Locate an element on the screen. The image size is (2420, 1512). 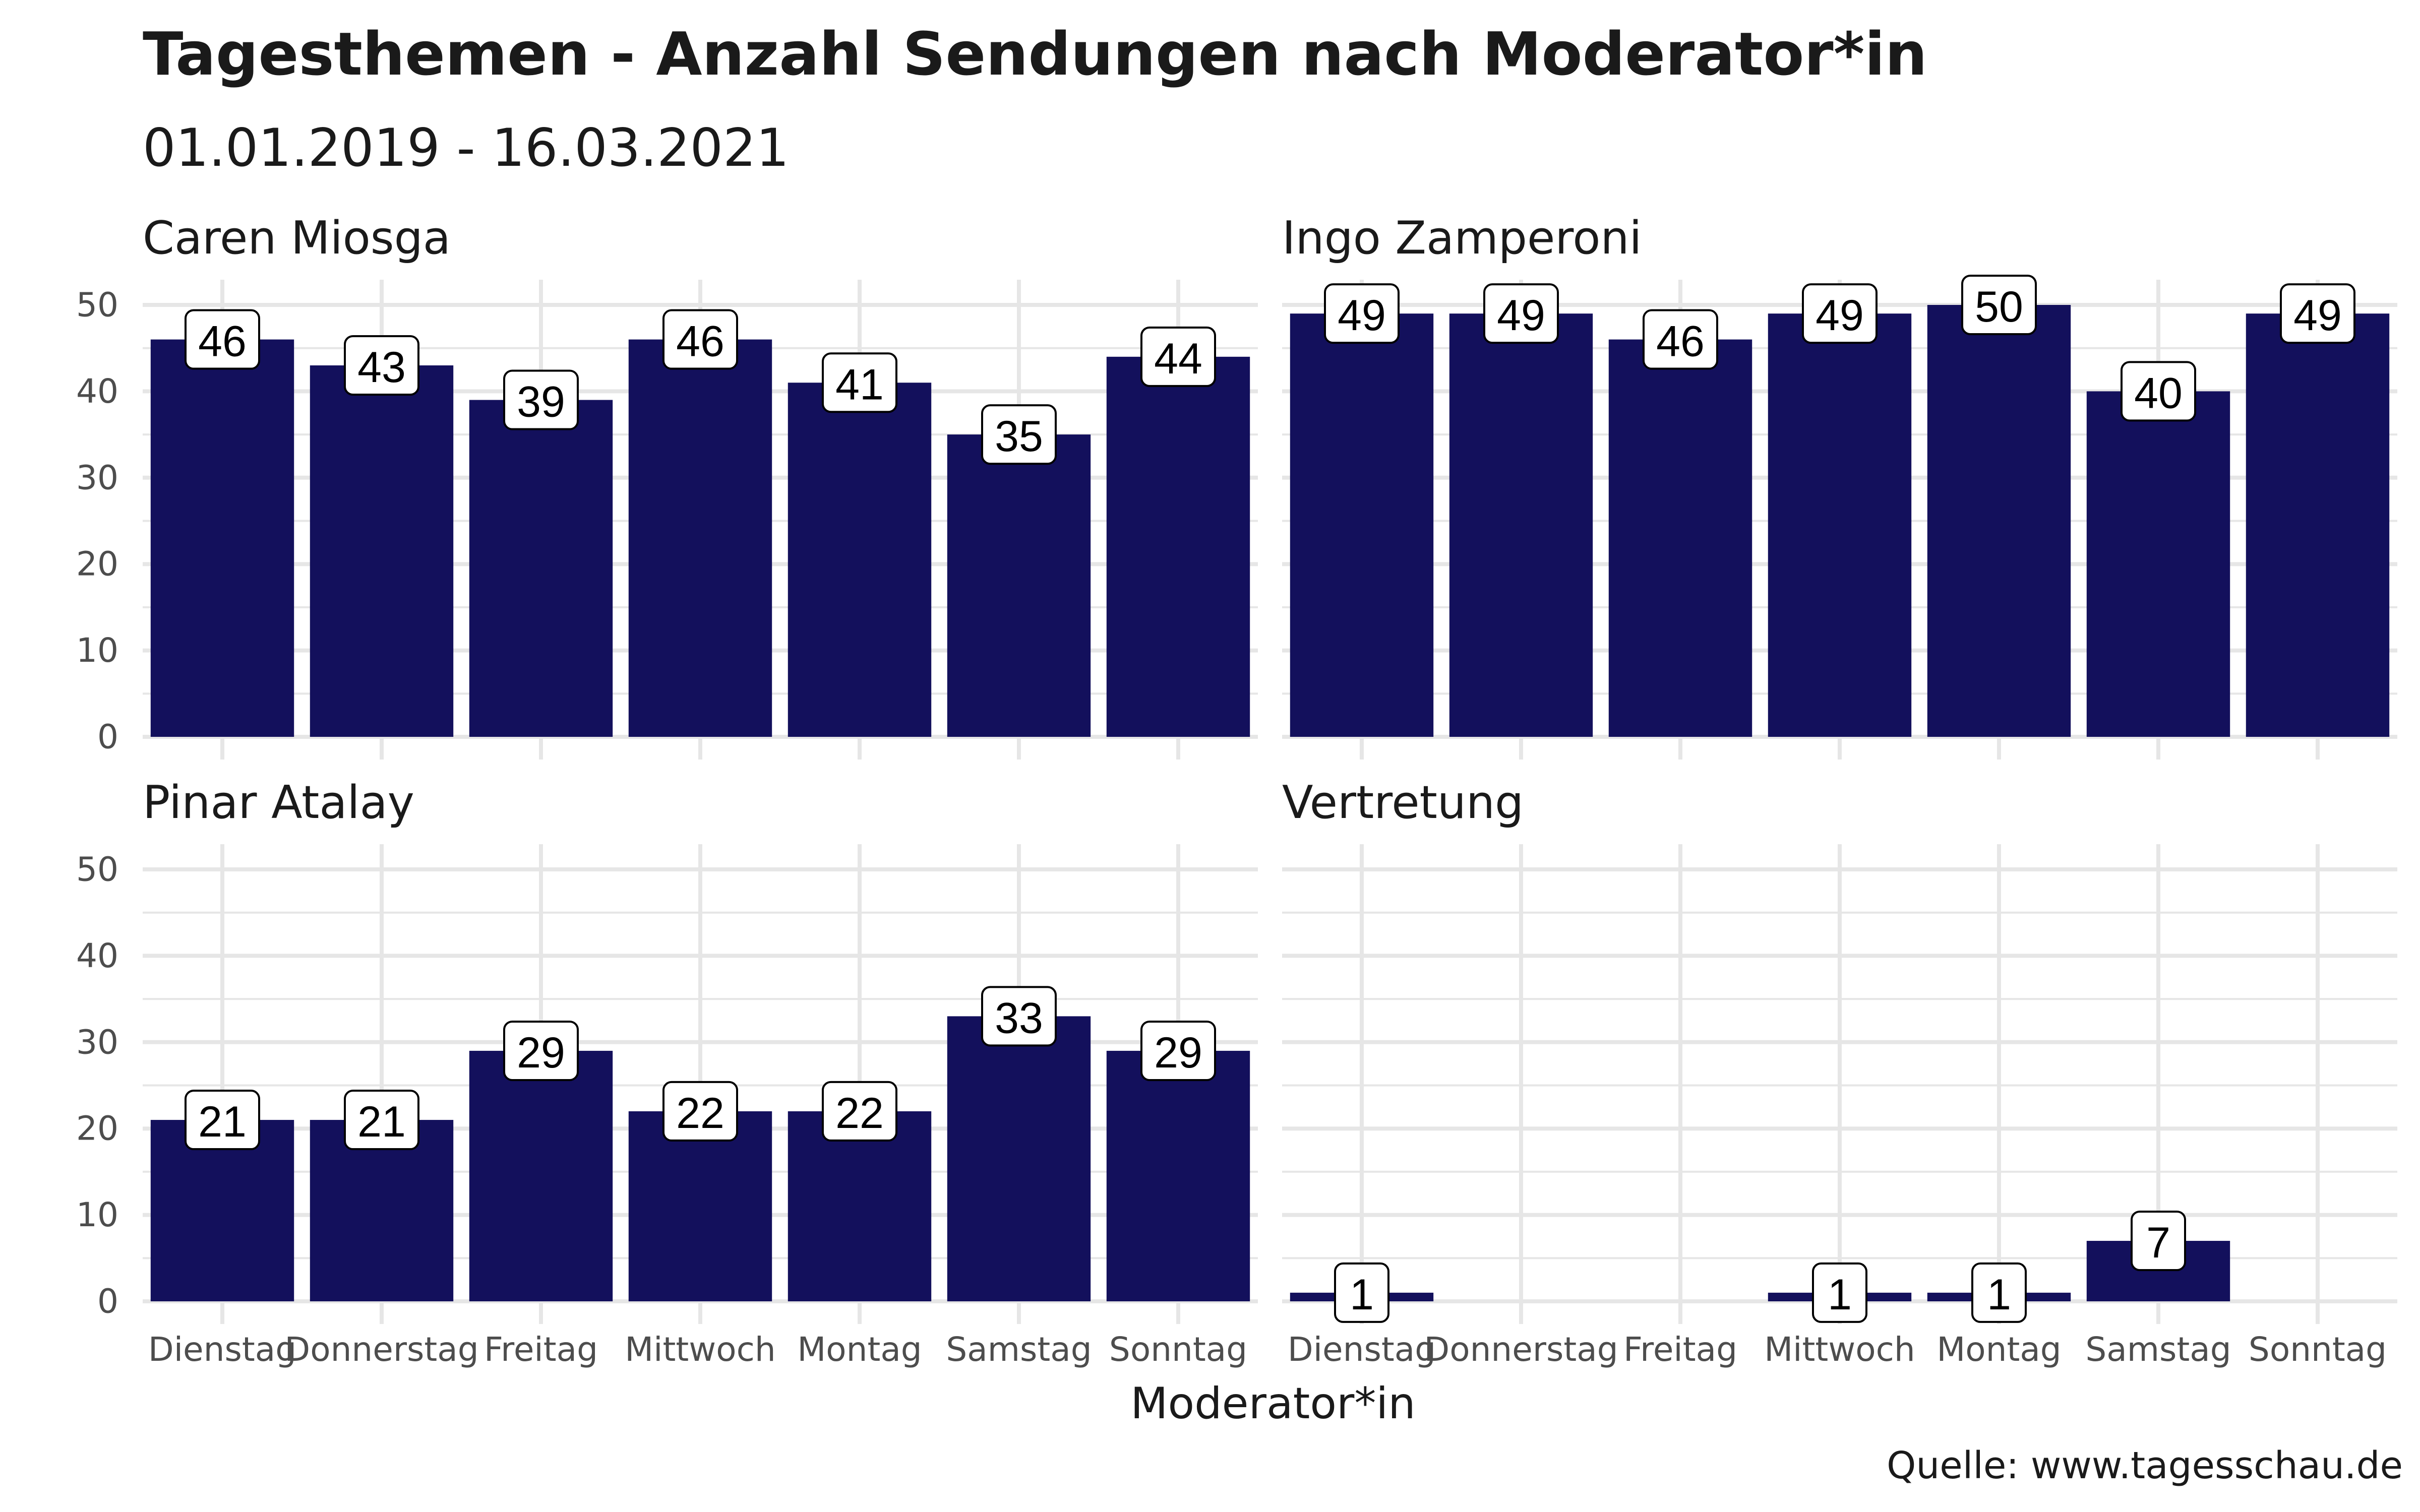
bar-caren-miosga-montag is located at coordinates (860, 560).